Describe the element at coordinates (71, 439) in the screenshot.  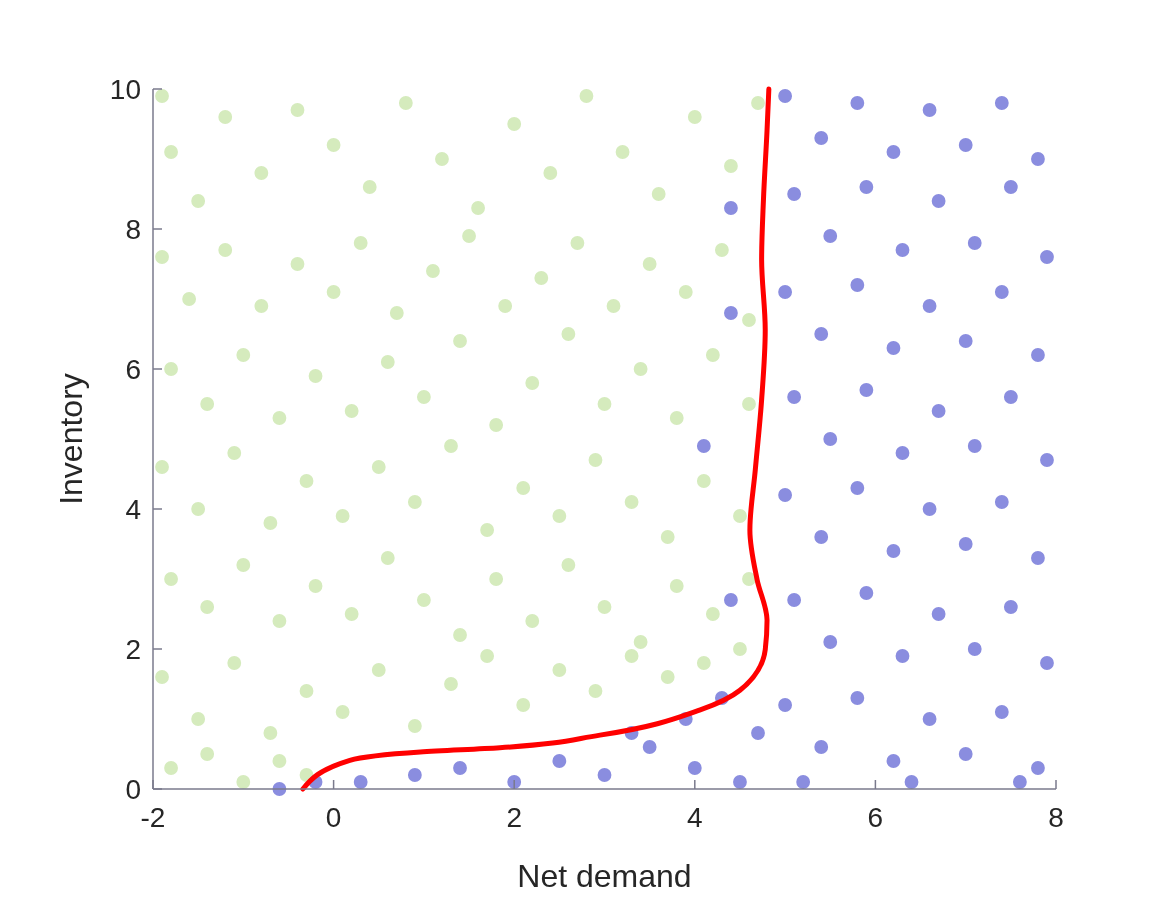
I see `y-axis-title: Inventory` at that location.